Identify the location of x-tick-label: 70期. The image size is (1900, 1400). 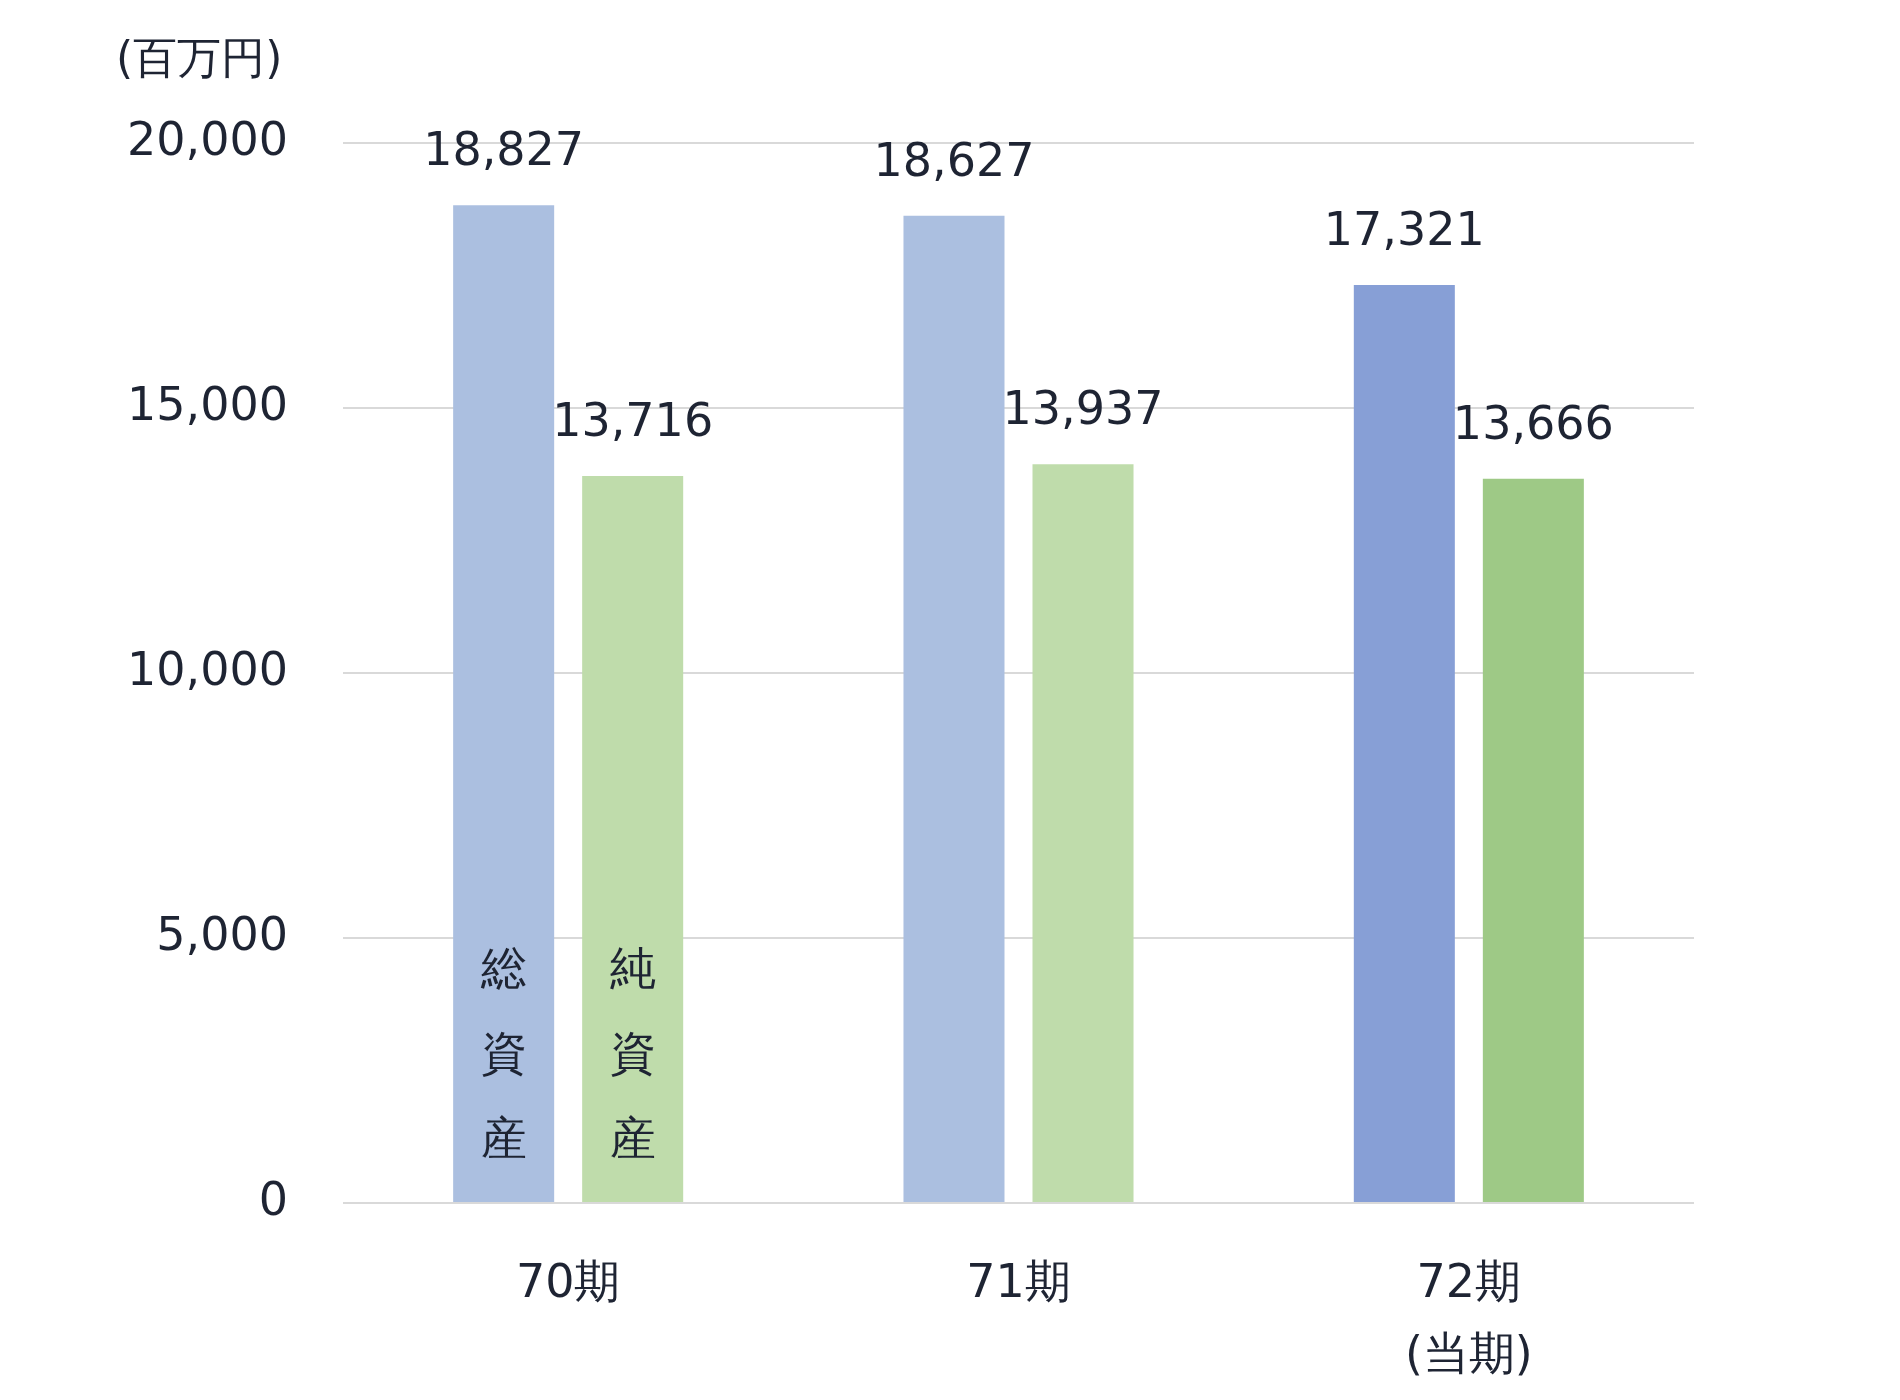
(568, 1280).